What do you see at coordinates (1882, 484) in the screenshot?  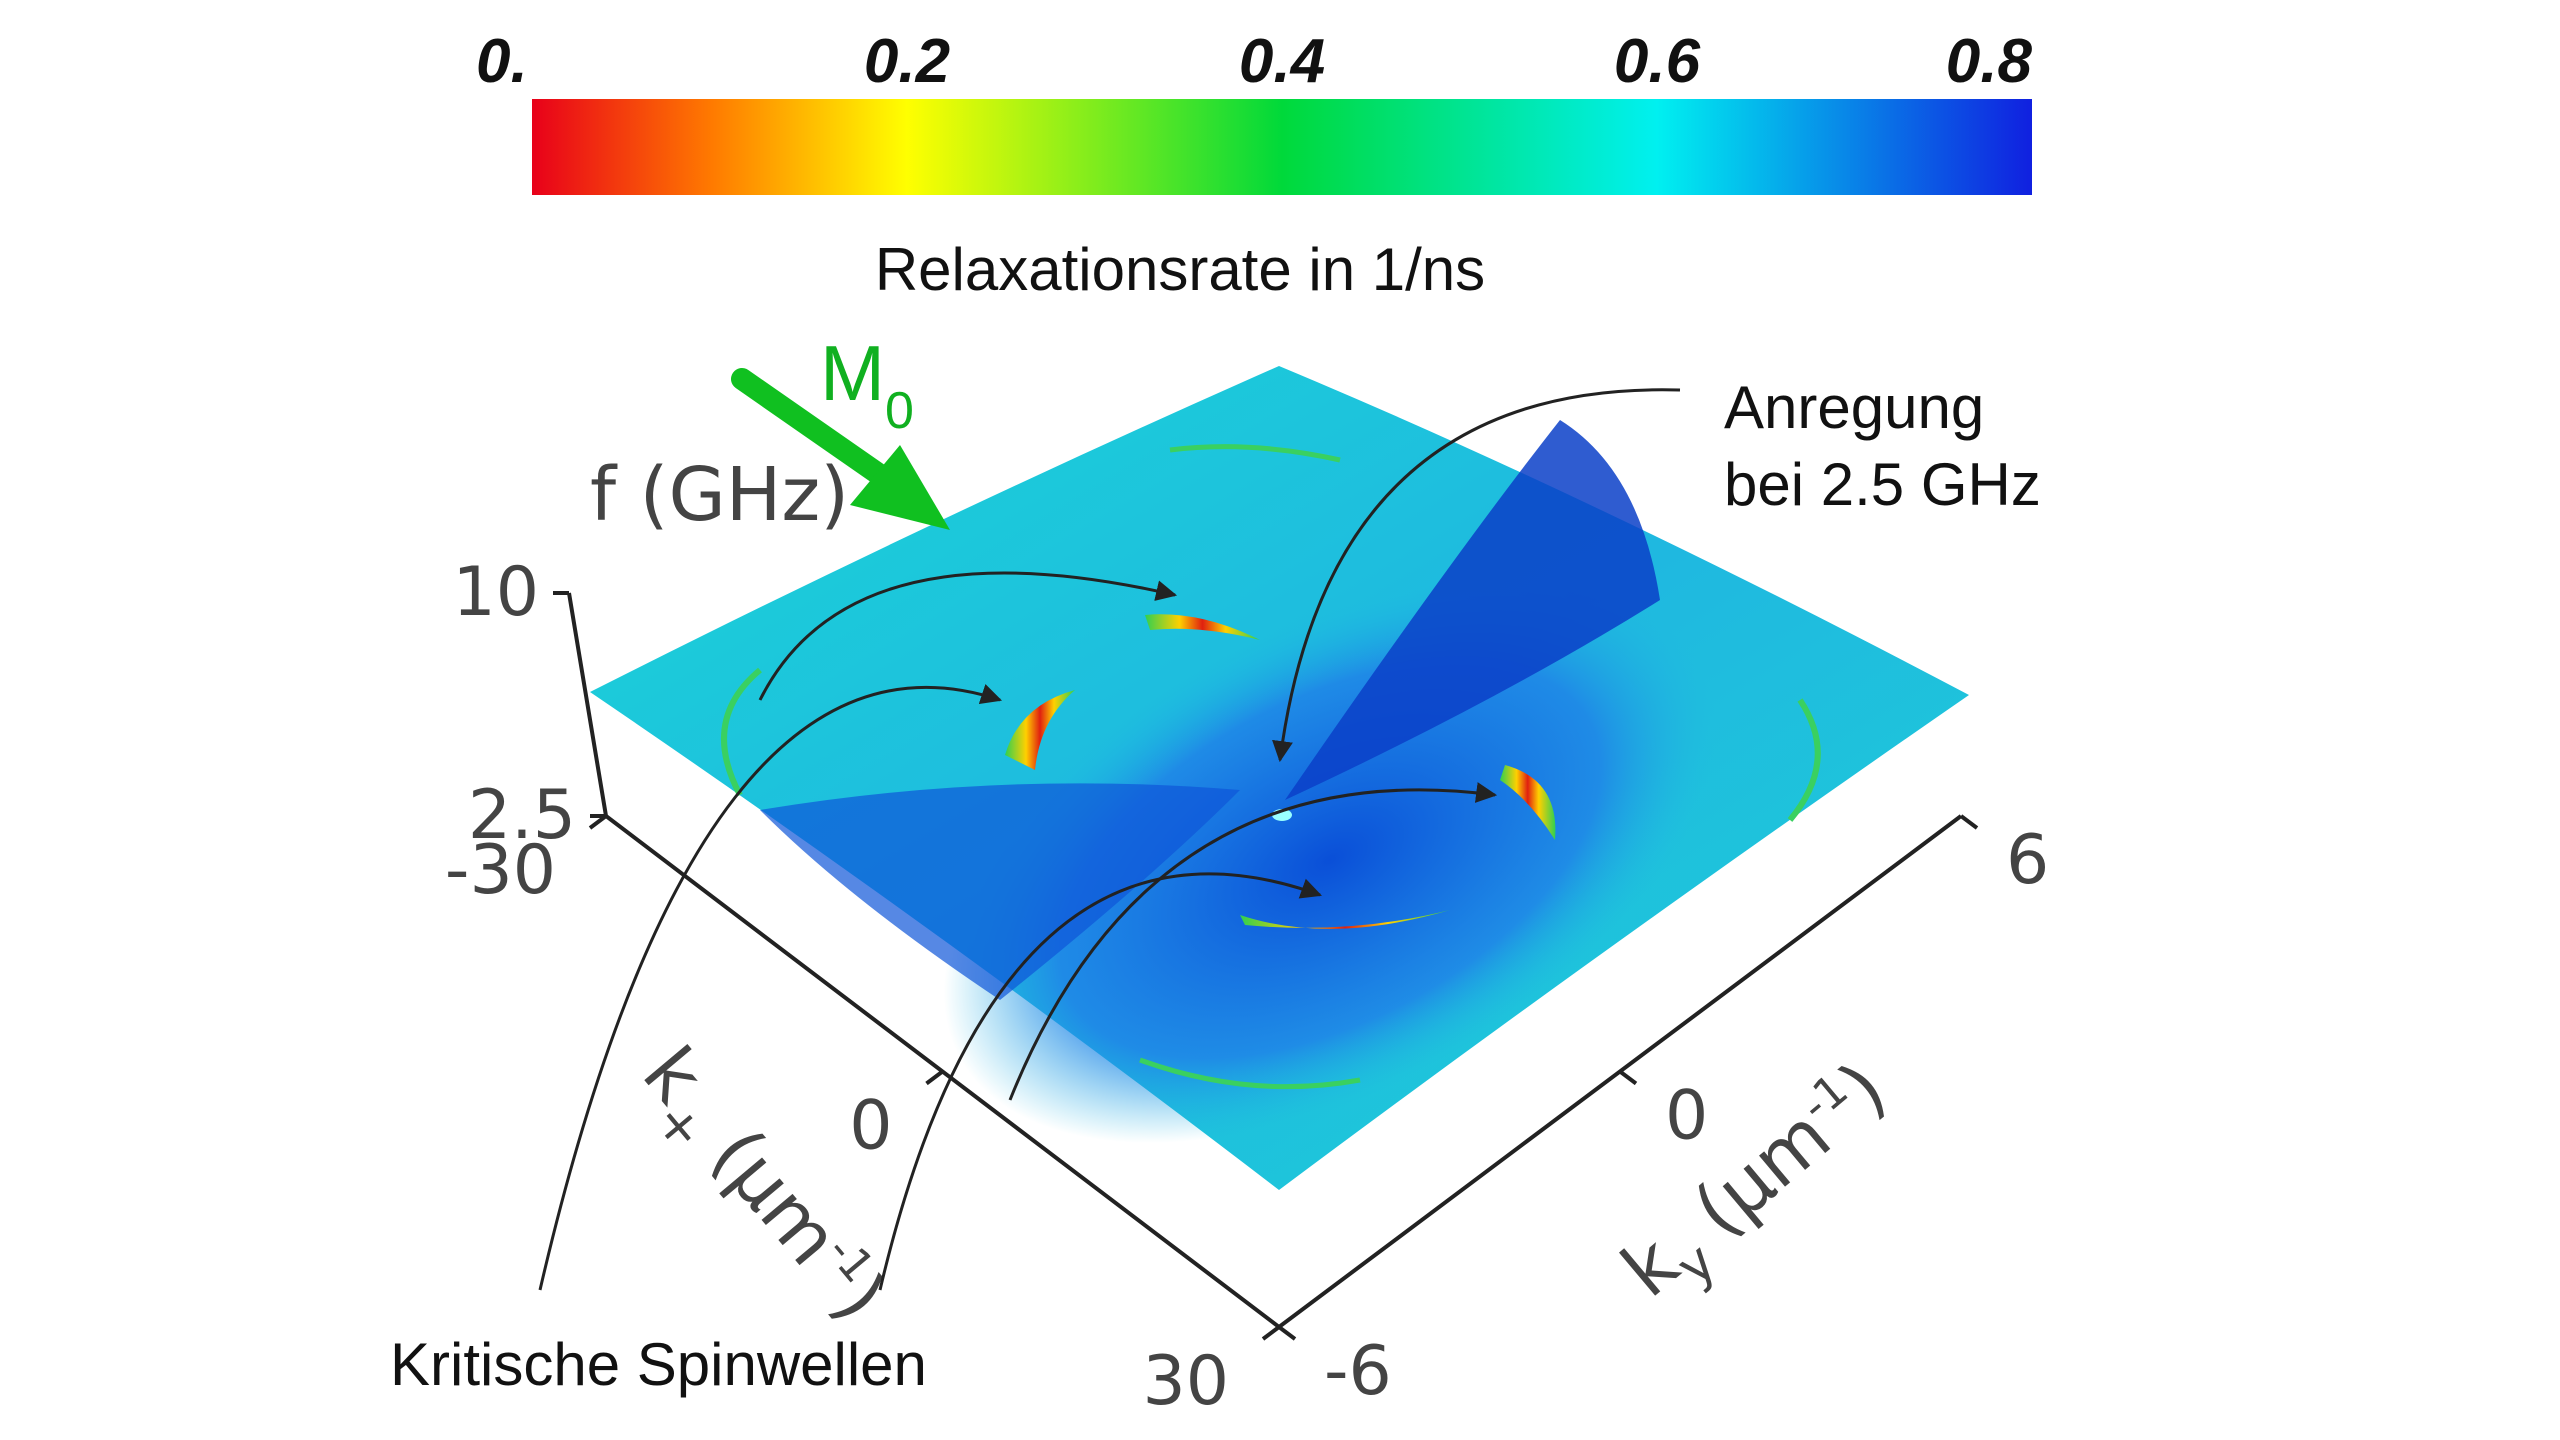 I see `annotation: bei 2.5 GHz` at bounding box center [1882, 484].